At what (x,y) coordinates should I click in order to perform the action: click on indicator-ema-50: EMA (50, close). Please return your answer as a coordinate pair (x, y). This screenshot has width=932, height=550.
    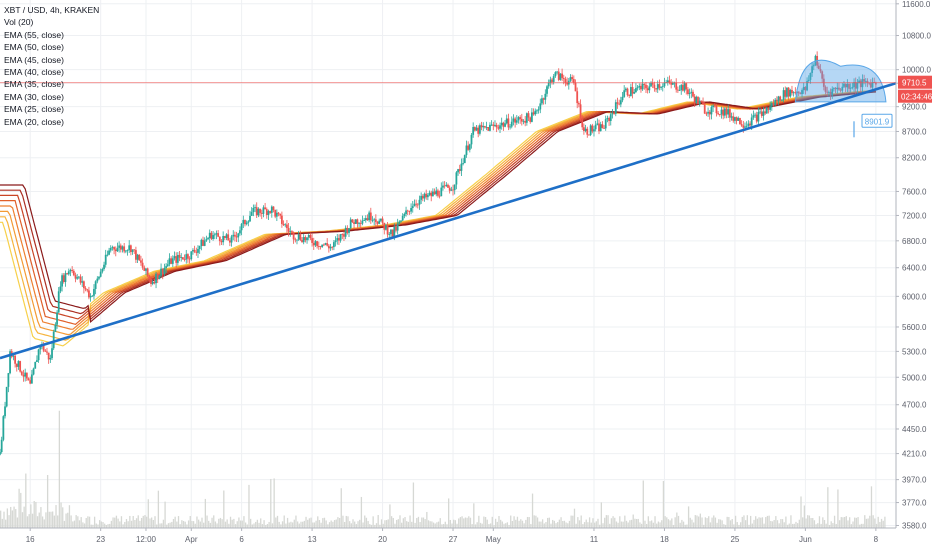
    Looking at the image, I should click on (34, 47).